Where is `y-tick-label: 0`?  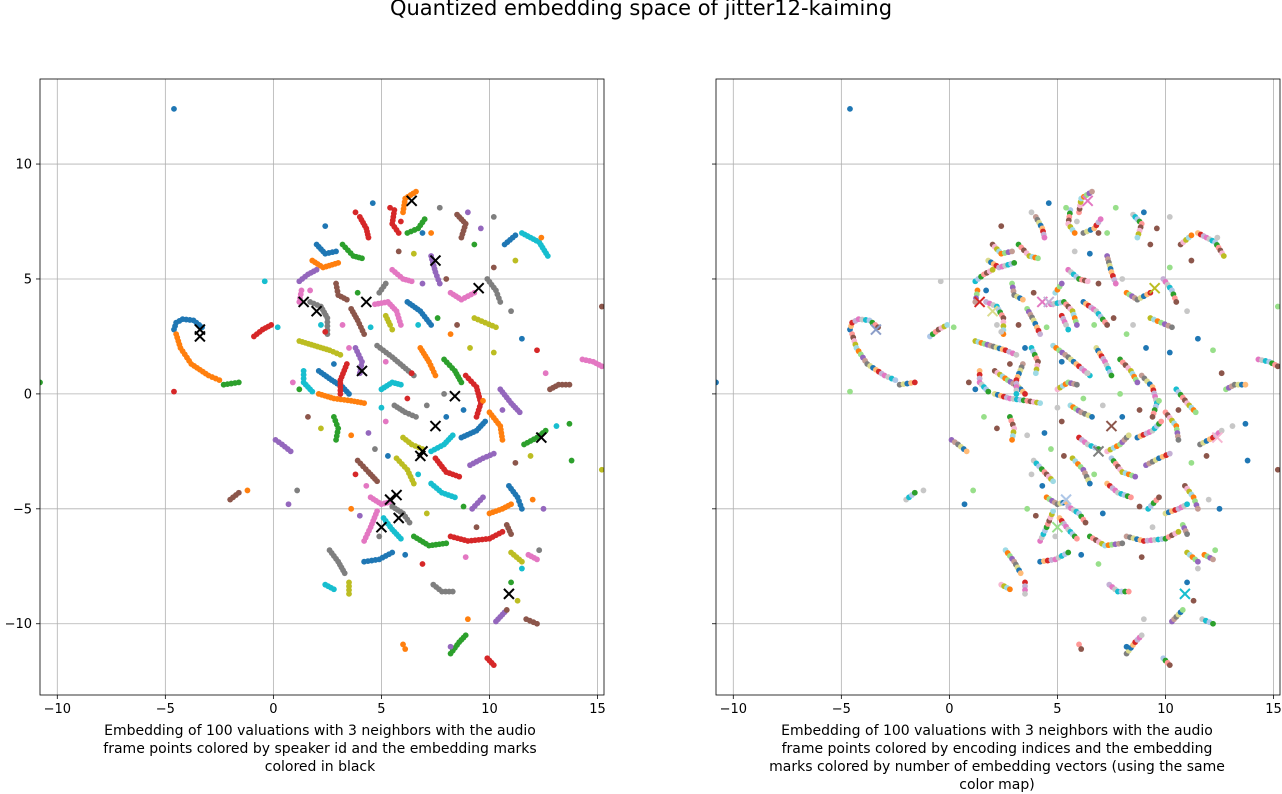 y-tick-label: 0 is located at coordinates (28, 394).